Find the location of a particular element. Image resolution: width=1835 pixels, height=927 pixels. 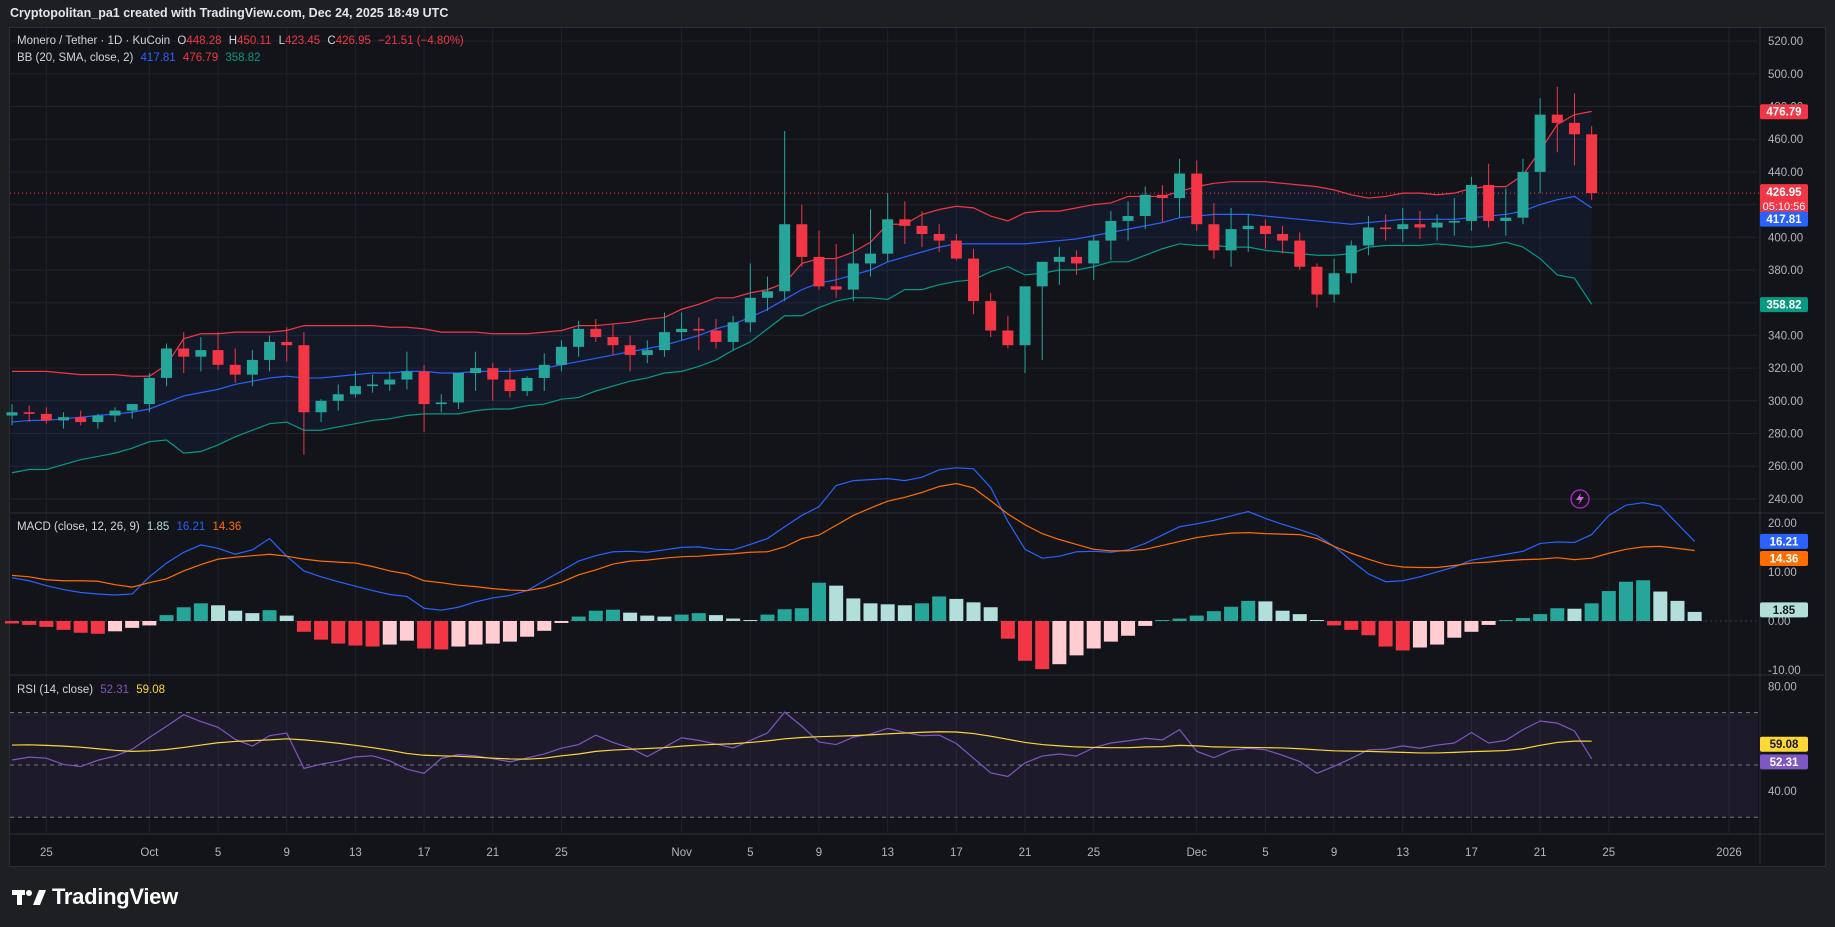

candle-countdown: 05:10:56 is located at coordinates (1784, 207).